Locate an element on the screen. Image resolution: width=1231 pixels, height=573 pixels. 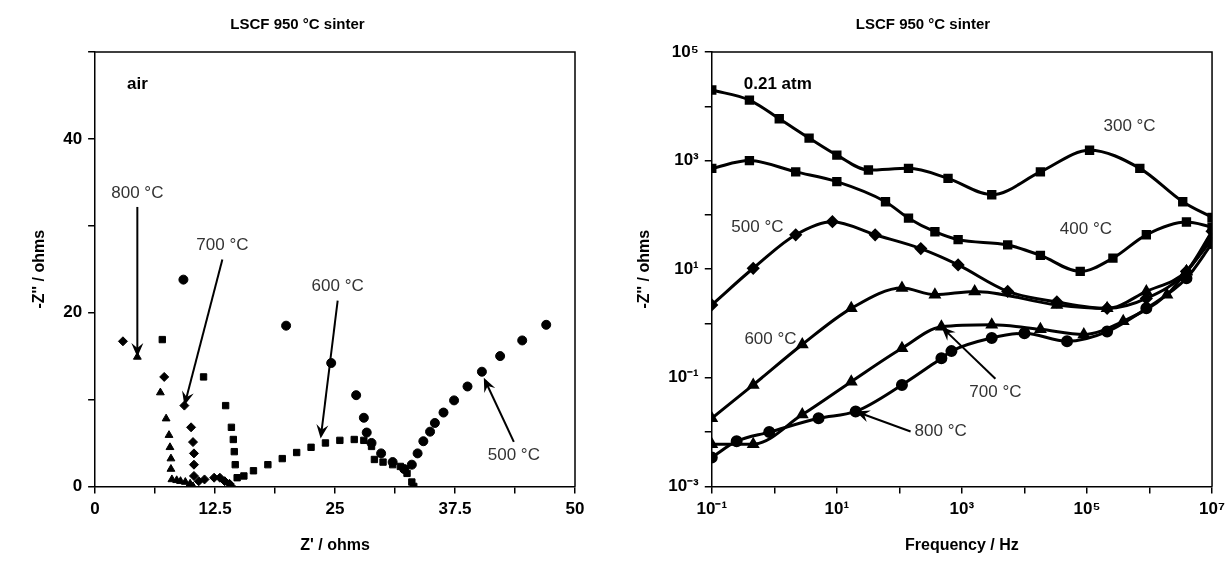
x-tick-label: 10³ is located at coordinates (962, 509).